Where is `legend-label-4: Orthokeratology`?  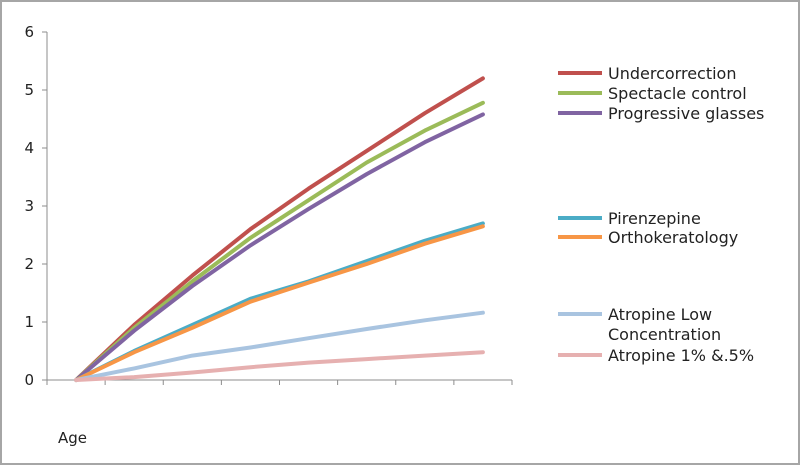 legend-label-4: Orthokeratology is located at coordinates (673, 237).